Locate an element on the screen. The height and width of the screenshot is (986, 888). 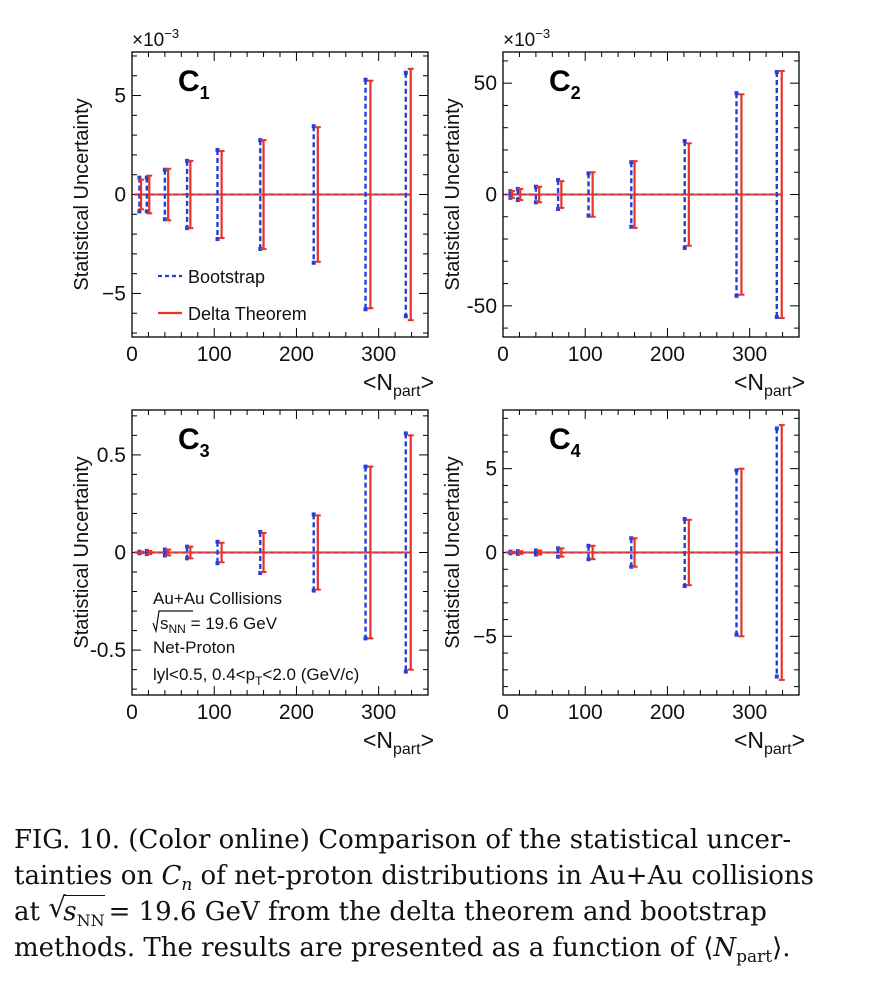
caption-text: tainties on is located at coordinates (88, 876).